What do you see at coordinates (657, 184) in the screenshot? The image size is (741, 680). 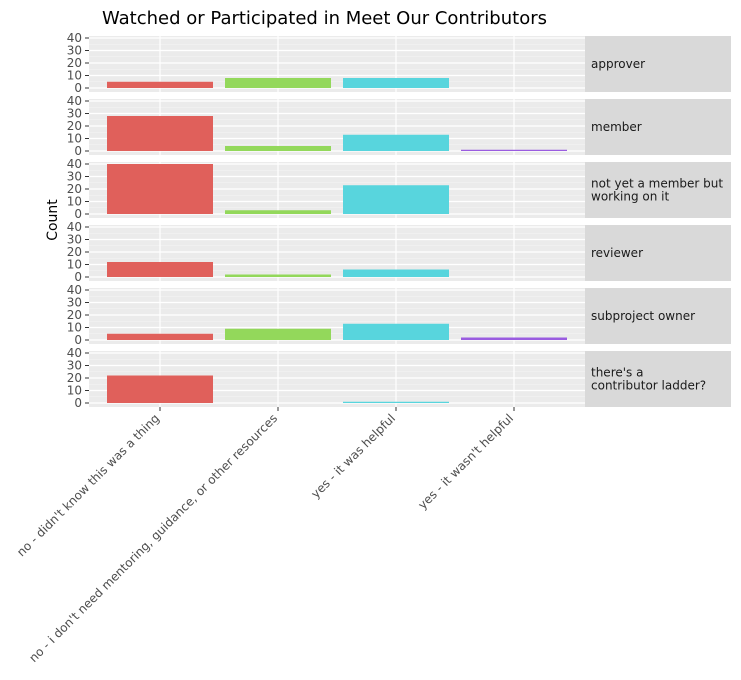 I see `facet-strip-label: not yet a member but` at bounding box center [657, 184].